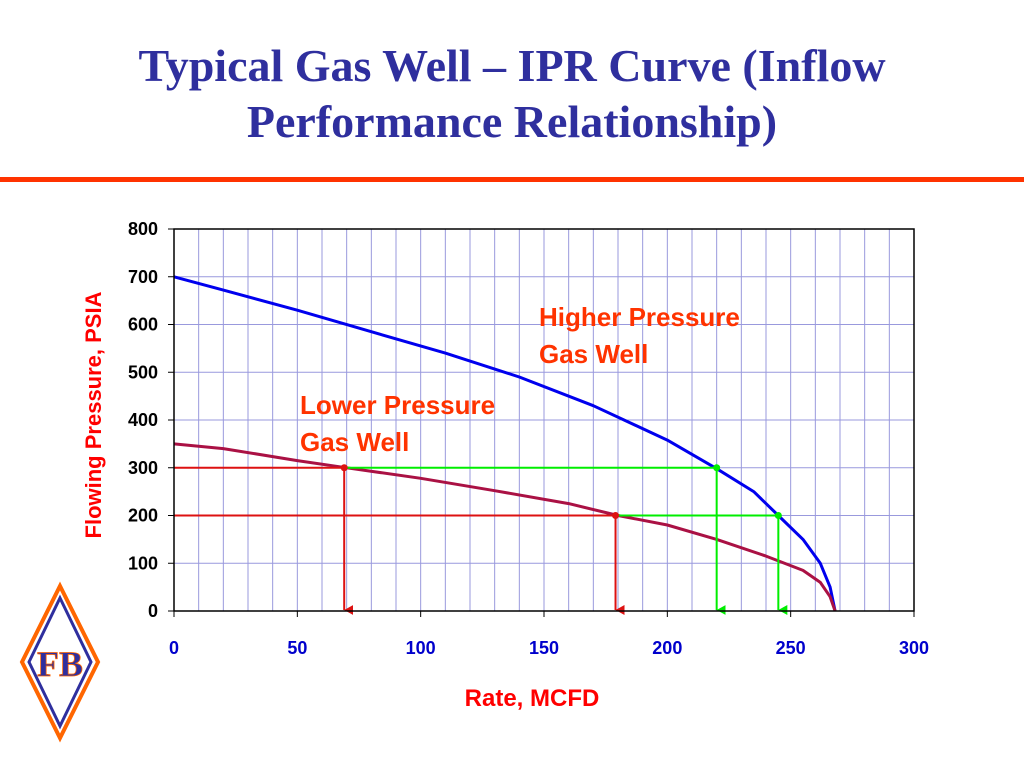 This screenshot has height=768, width=1024. I want to click on x-tick-label: 100, so click(421, 648).